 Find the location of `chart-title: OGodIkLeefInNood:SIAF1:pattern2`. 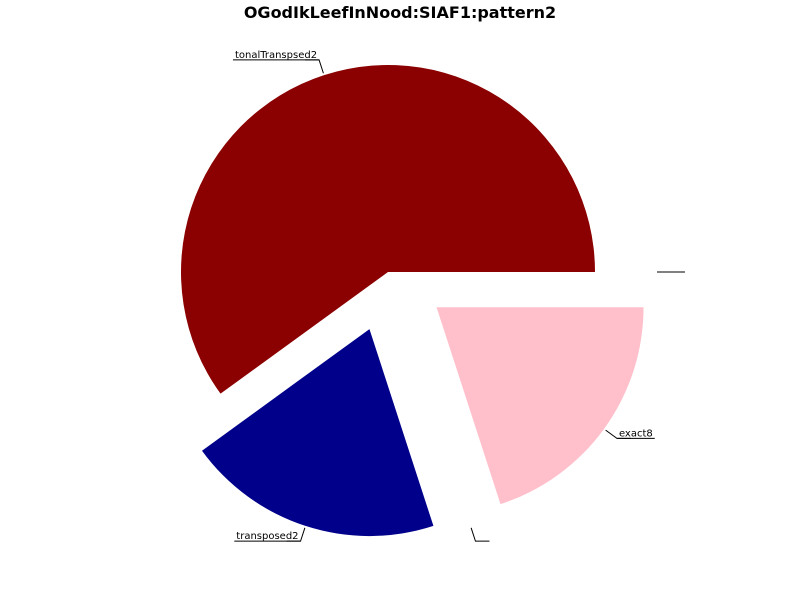

chart-title: OGodIkLeefInNood:SIAF1:pattern2 is located at coordinates (400, 12).